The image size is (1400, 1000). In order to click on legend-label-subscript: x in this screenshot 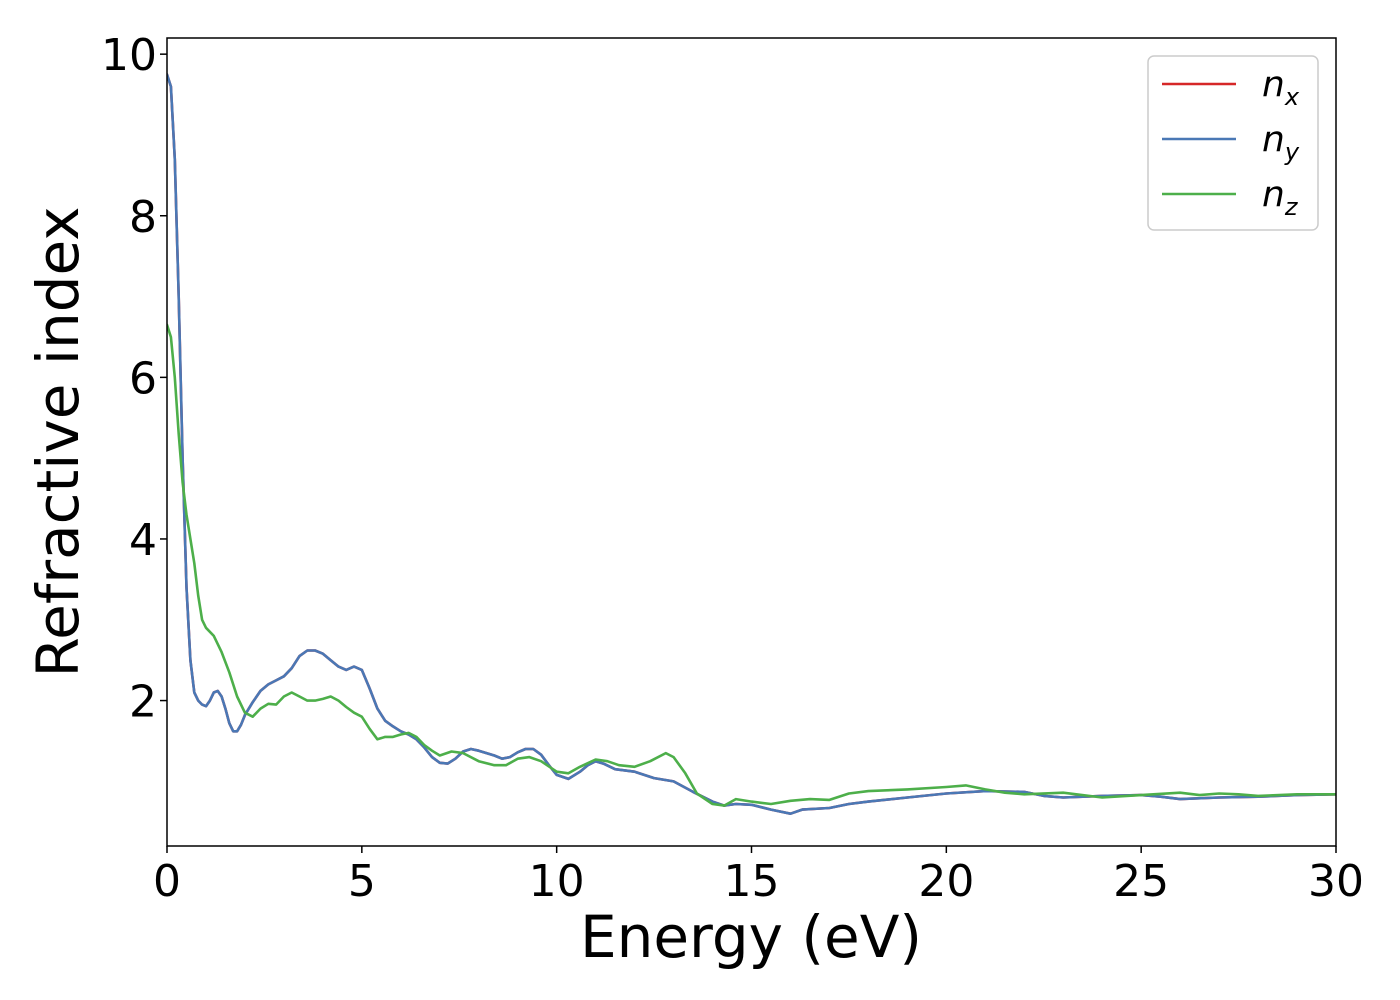, I will do `click(1292, 97)`.